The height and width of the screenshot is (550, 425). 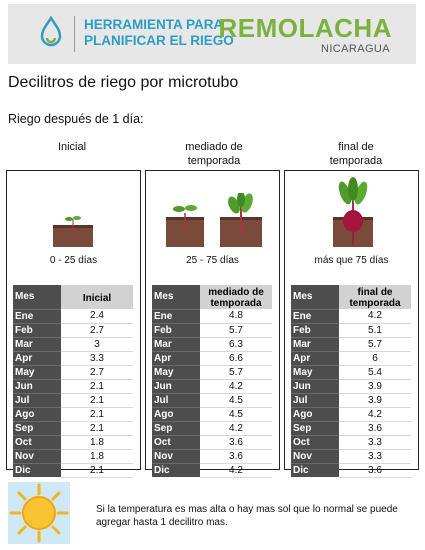 I want to click on page-subtitle: Riego después de 1 día:, so click(x=76, y=119).